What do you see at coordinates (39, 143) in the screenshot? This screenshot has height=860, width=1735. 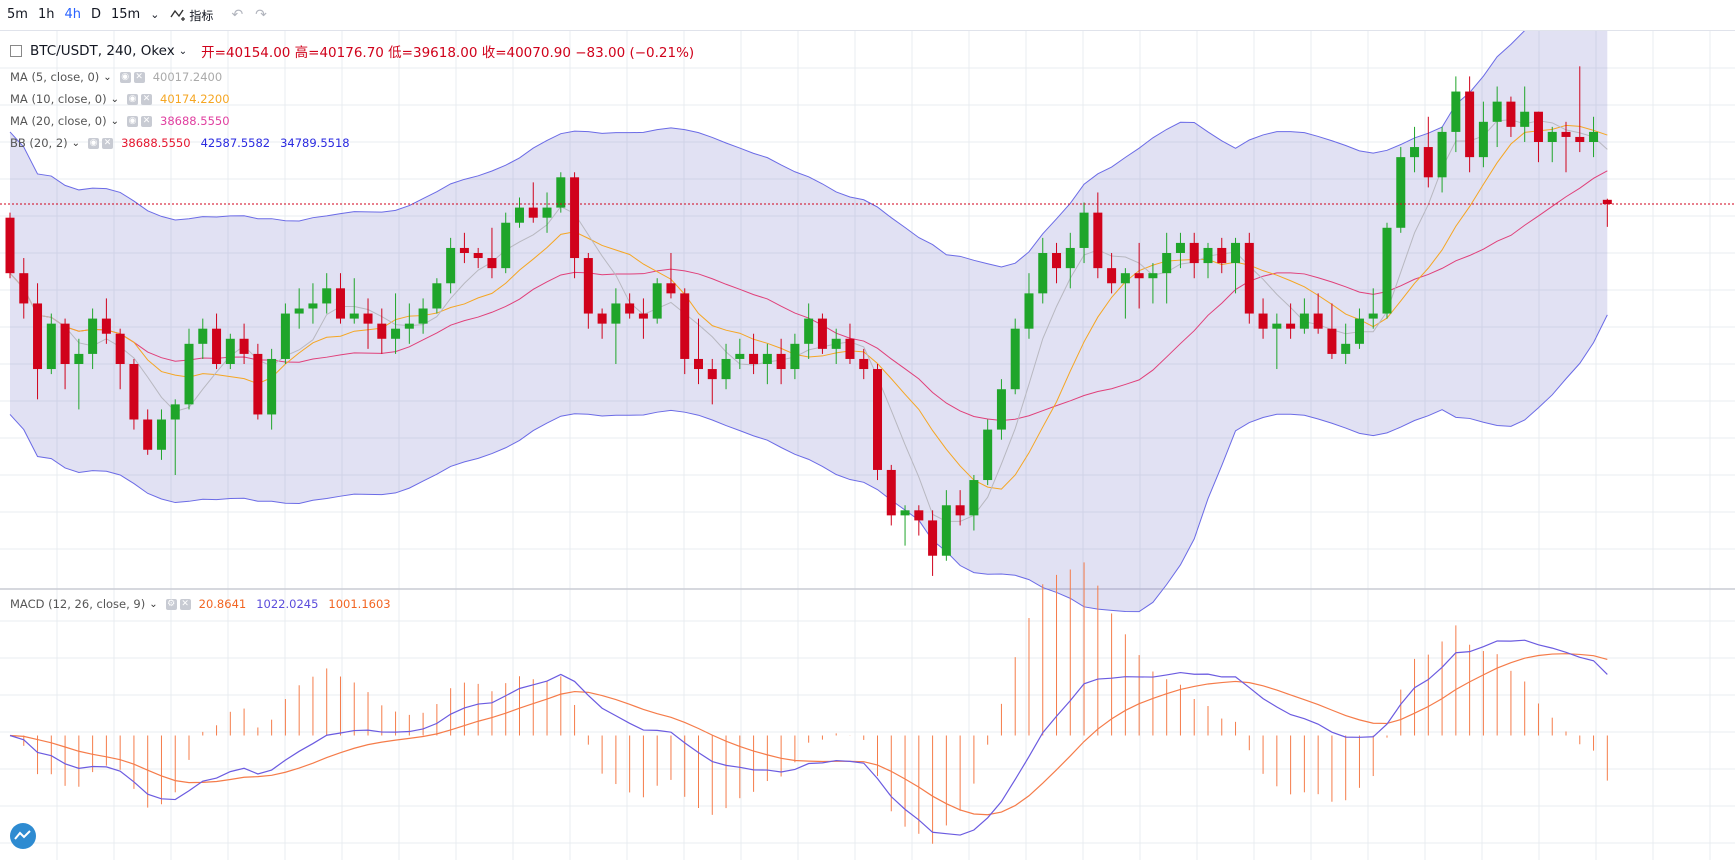 I see `indicator-name: BB (20, 2)` at bounding box center [39, 143].